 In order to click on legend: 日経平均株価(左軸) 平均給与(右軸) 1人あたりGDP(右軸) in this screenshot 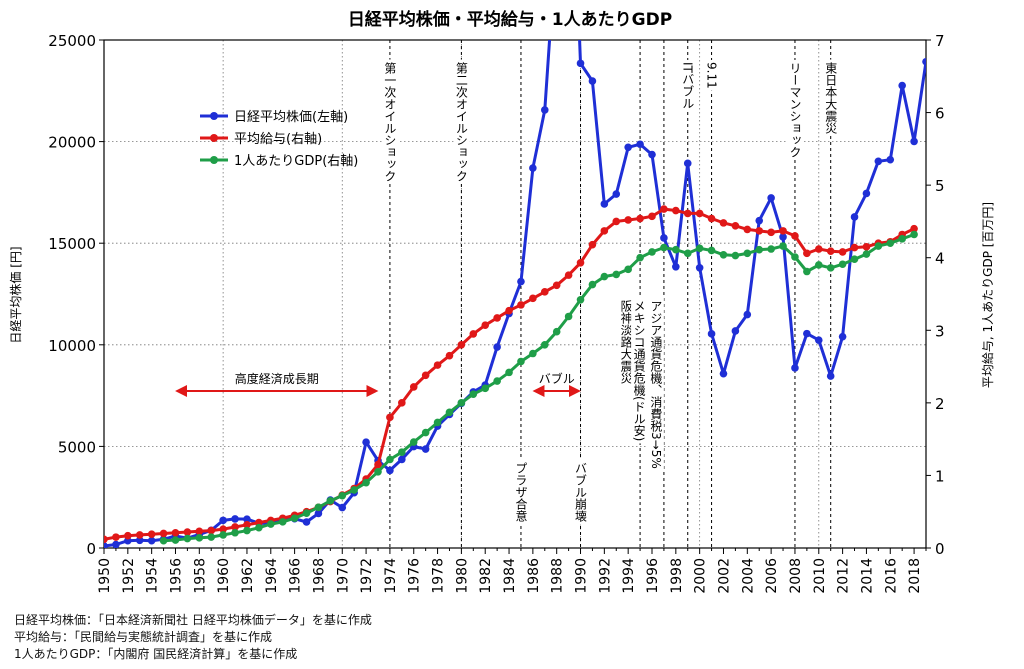, I will do `click(279, 139)`.